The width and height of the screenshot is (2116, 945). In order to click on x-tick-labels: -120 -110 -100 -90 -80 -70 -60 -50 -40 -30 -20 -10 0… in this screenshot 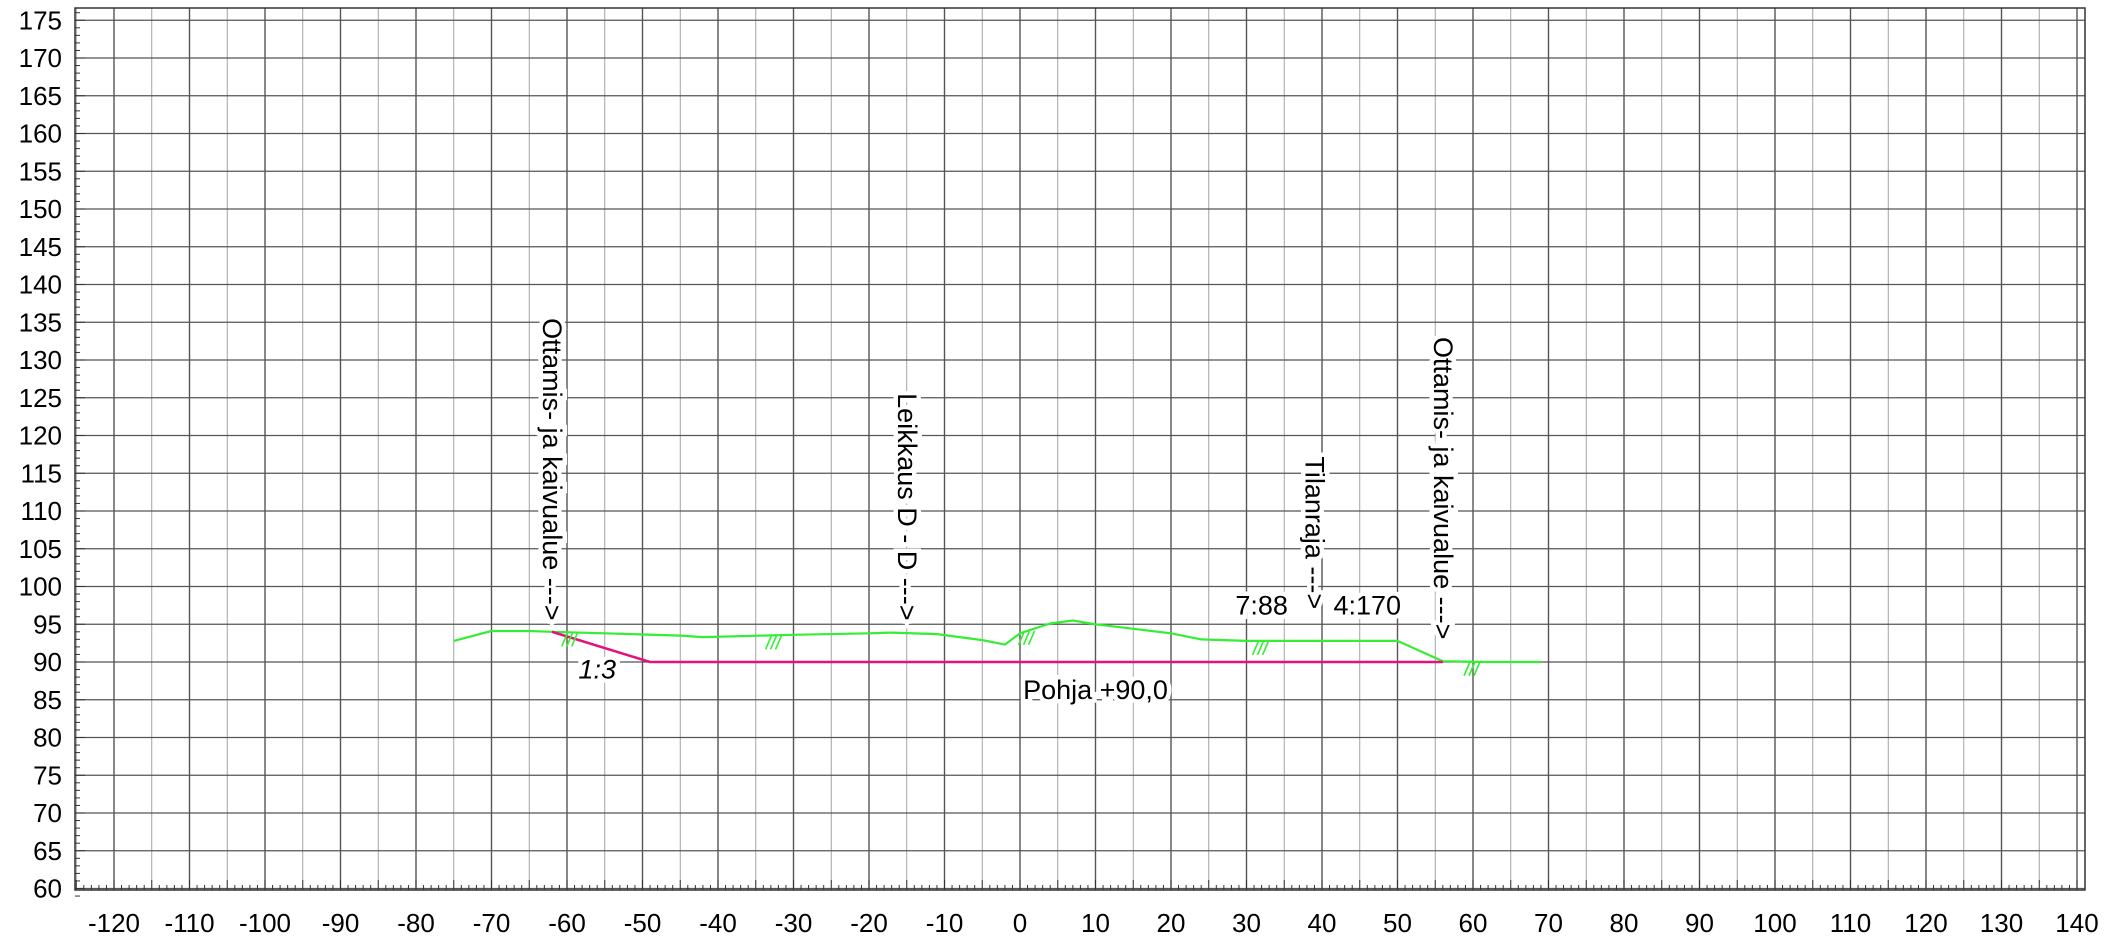, I will do `click(1093, 923)`.